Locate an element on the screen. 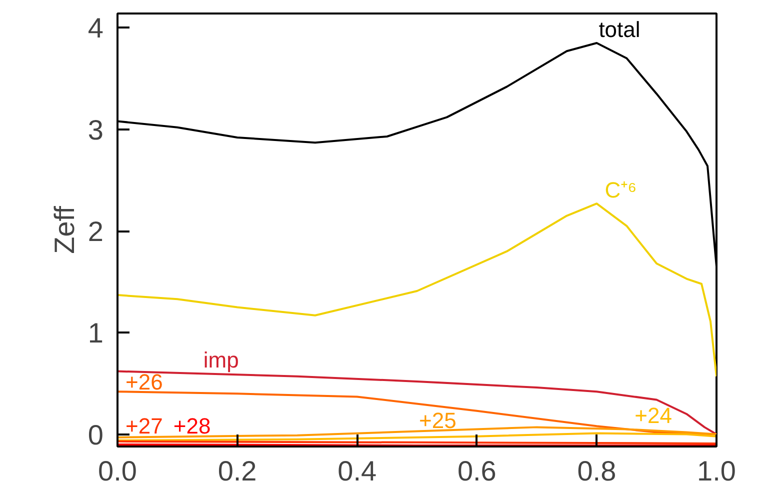 Image resolution: width=782 pixels, height=504 pixels. annotation: +28 is located at coordinates (192, 425).